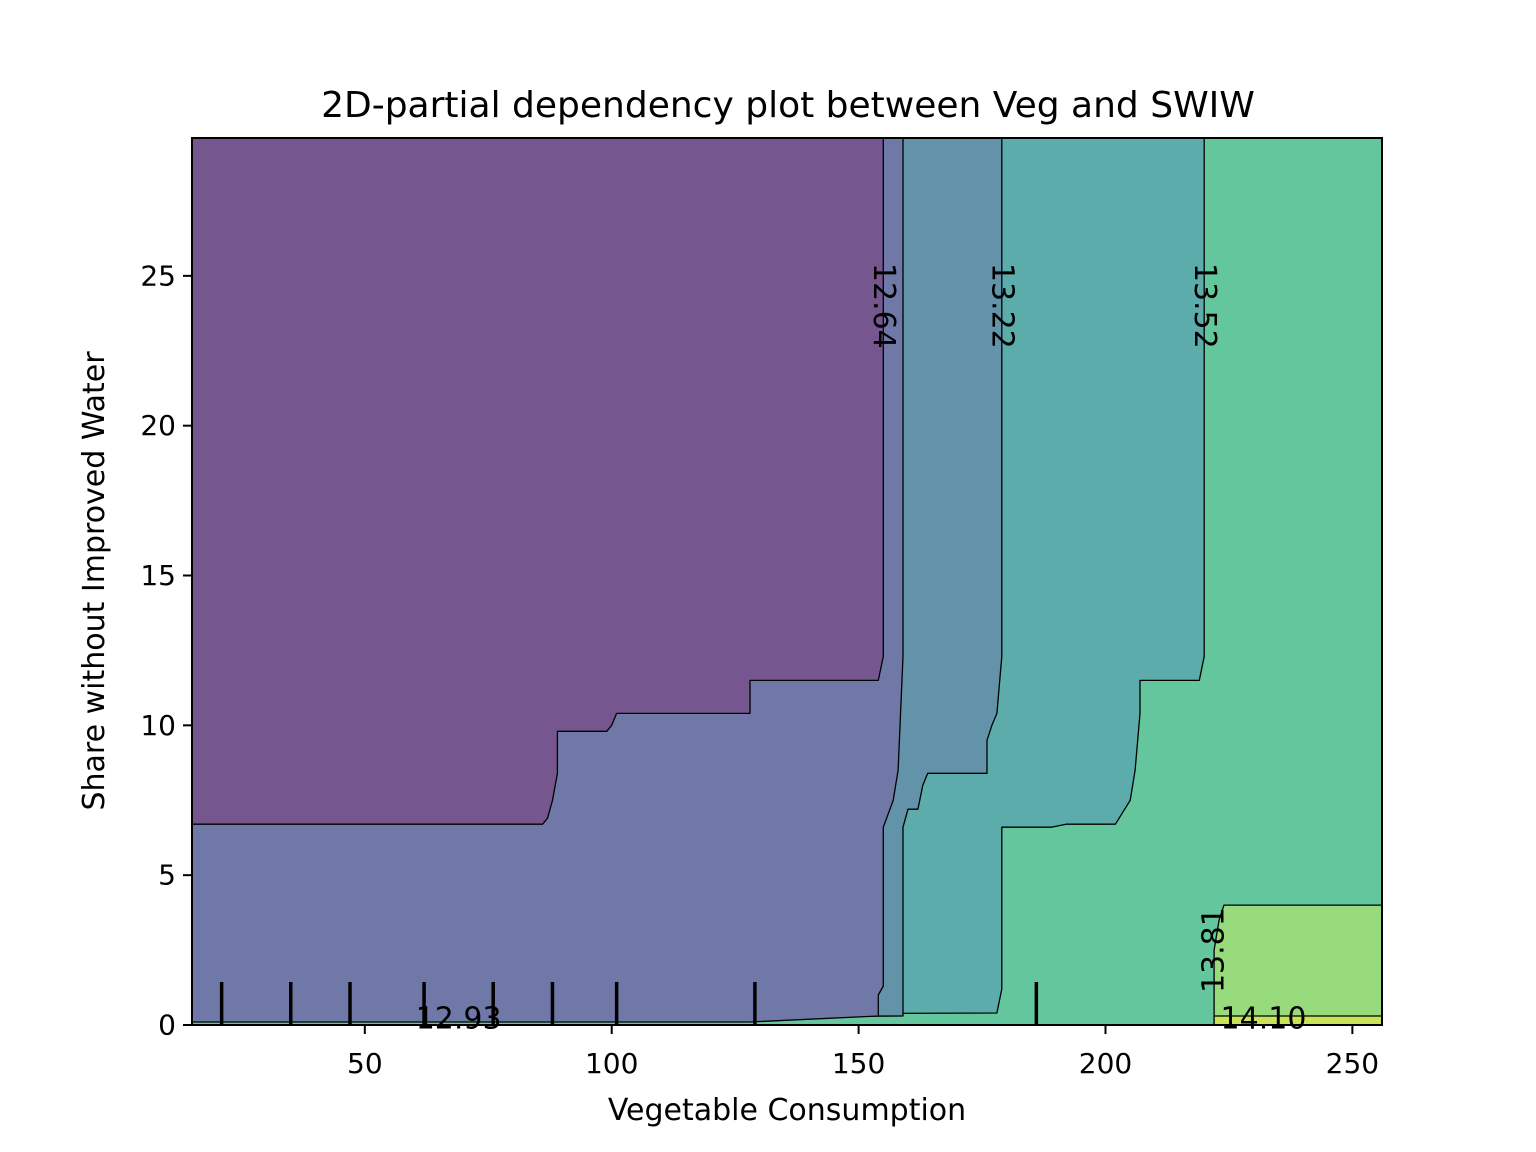 Image resolution: width=1536 pixels, height=1152 pixels. I want to click on x-tick-label-3: 200, so click(1105, 1063).